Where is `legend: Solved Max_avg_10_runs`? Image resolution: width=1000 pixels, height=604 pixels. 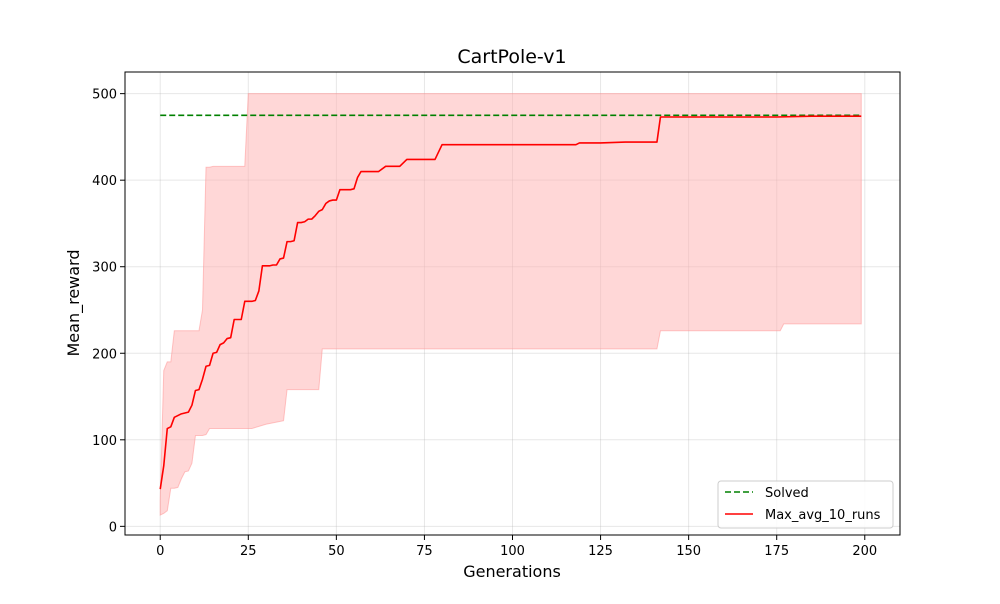
legend: Solved Max_avg_10_runs is located at coordinates (805, 504).